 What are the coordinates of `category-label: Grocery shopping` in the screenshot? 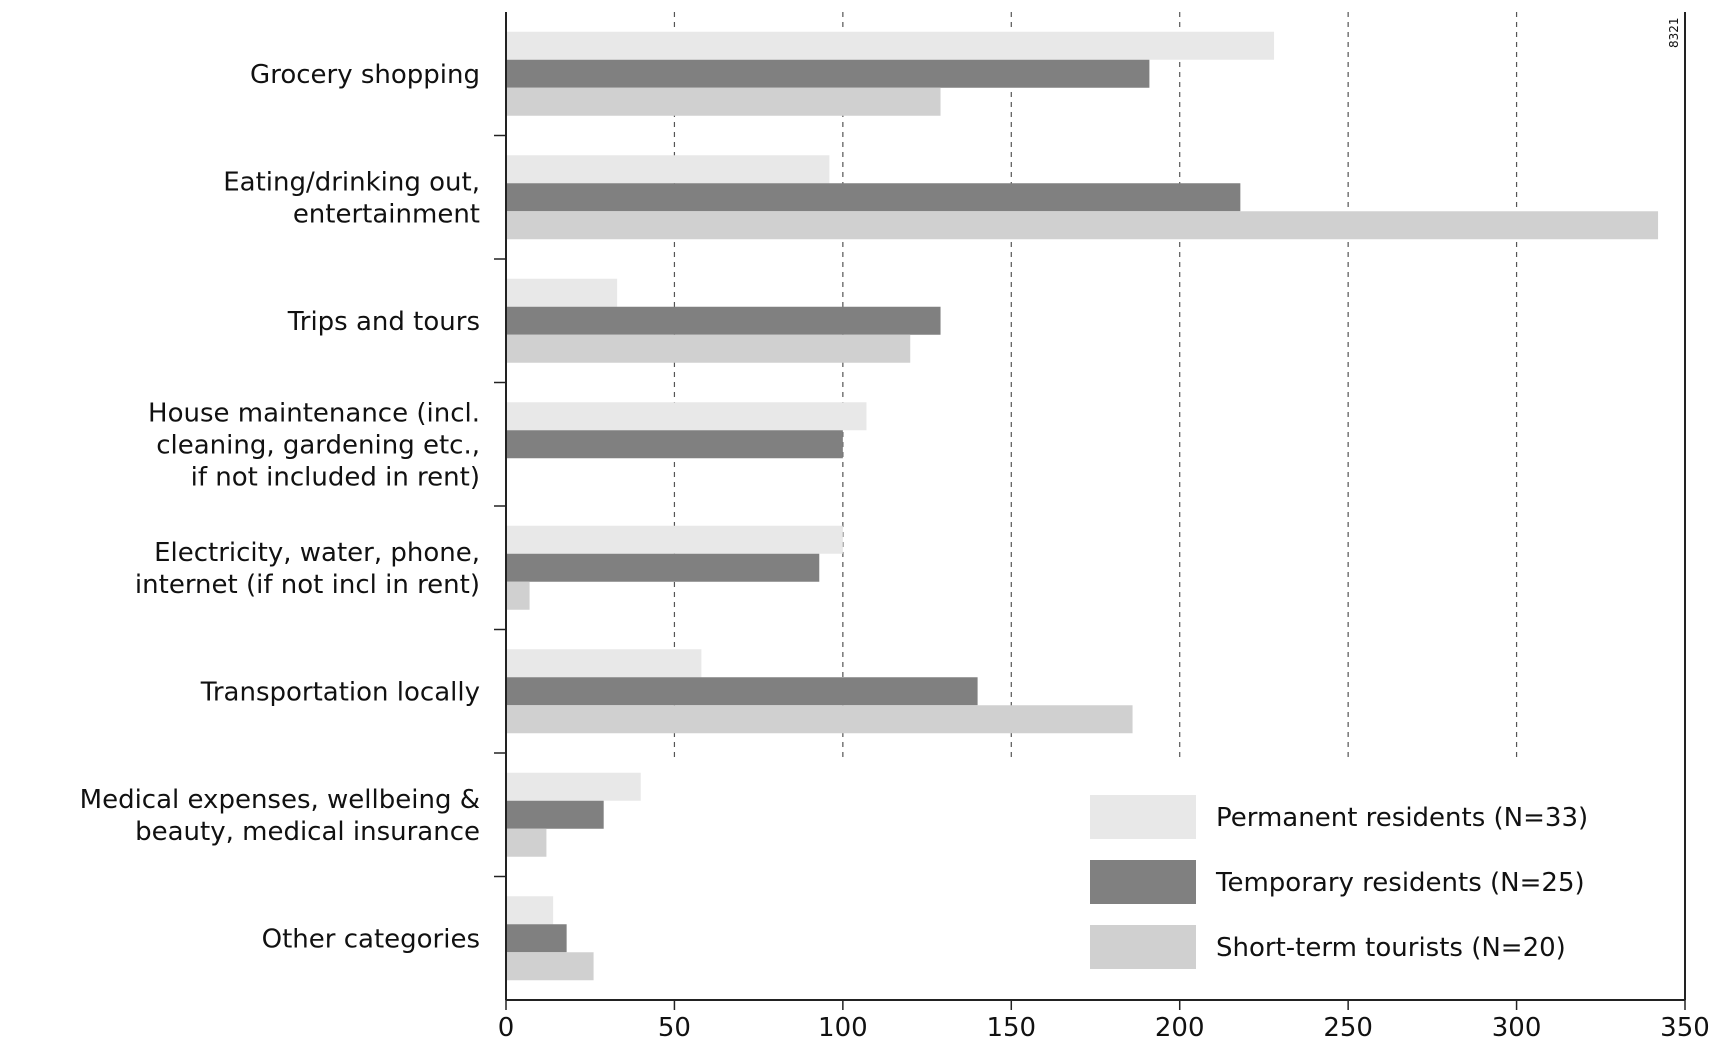 It's located at (365, 75).